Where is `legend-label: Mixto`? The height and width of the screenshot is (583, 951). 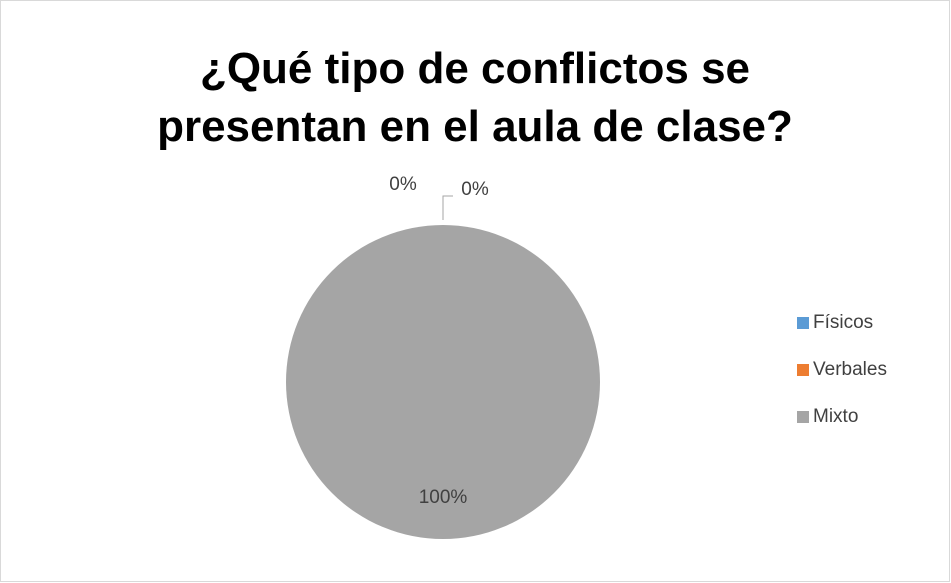 legend-label: Mixto is located at coordinates (835, 416).